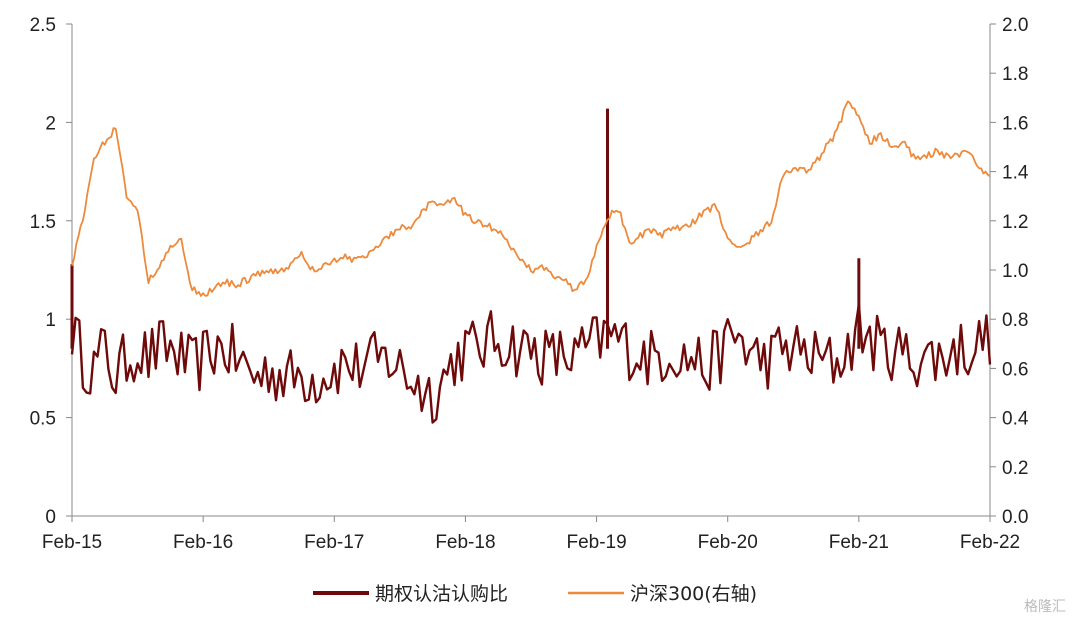 The image size is (1080, 622). Describe the element at coordinates (1015, 468) in the screenshot. I see `right-tick-label: 0.2` at that location.